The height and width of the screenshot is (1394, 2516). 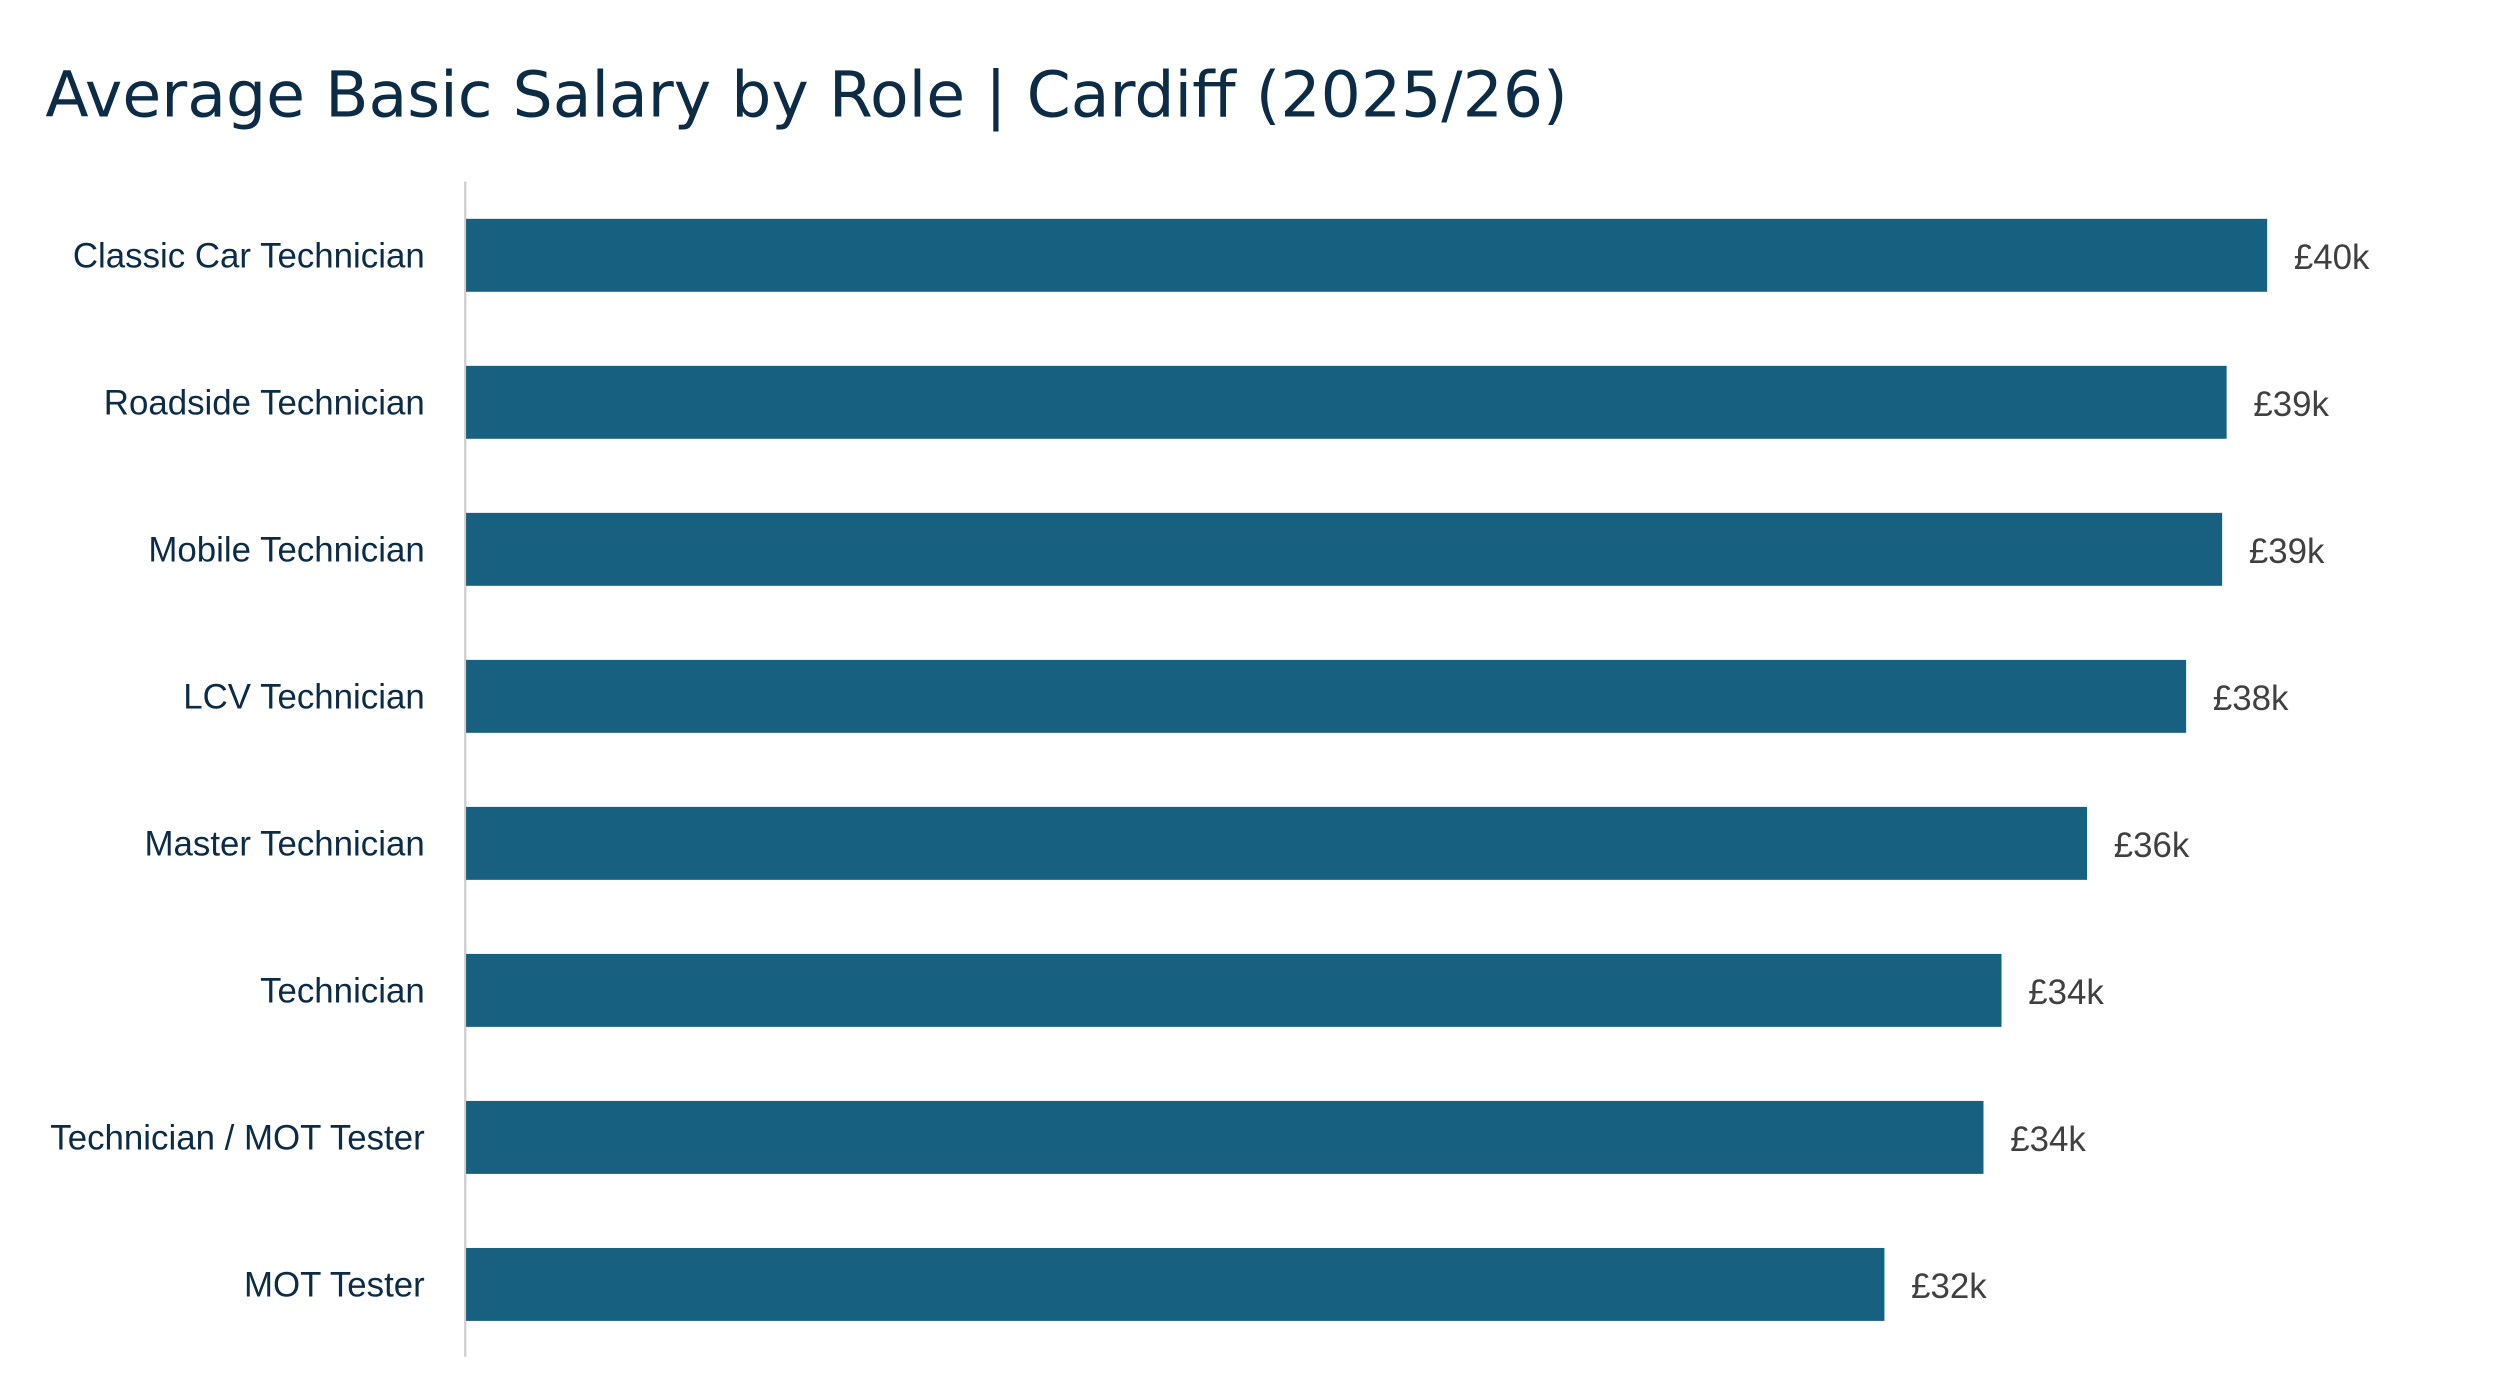 I want to click on category-label: Technician / MOT Tester, so click(x=237, y=1138).